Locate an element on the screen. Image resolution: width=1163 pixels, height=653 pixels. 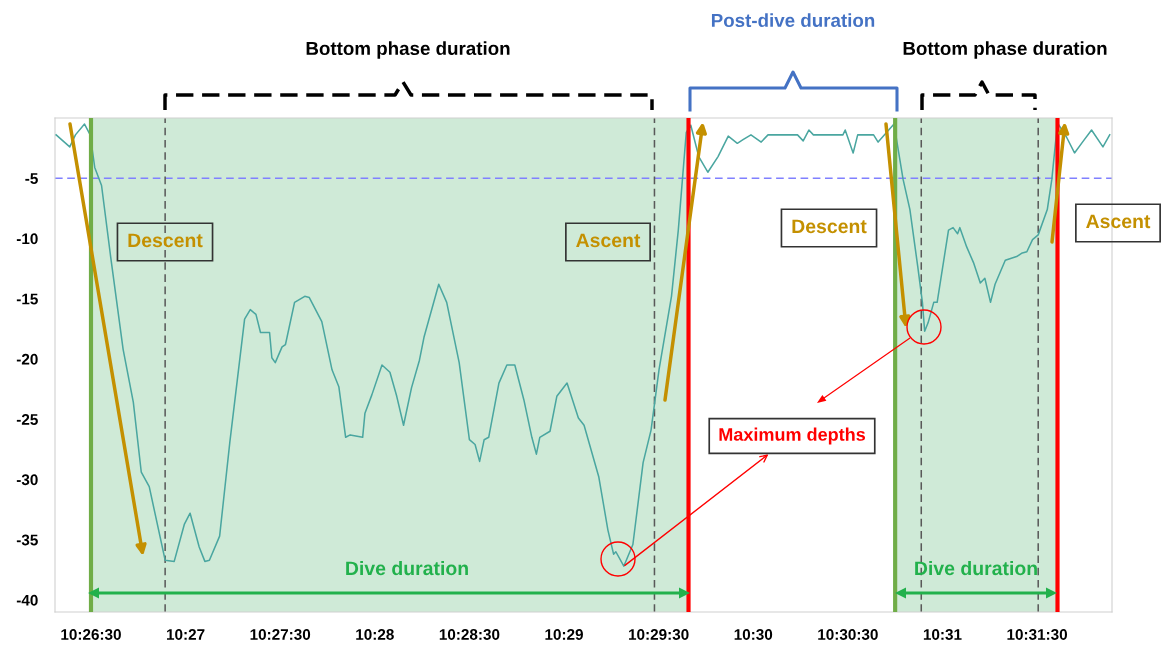
y-tick-label: -10 is located at coordinates (27, 239).